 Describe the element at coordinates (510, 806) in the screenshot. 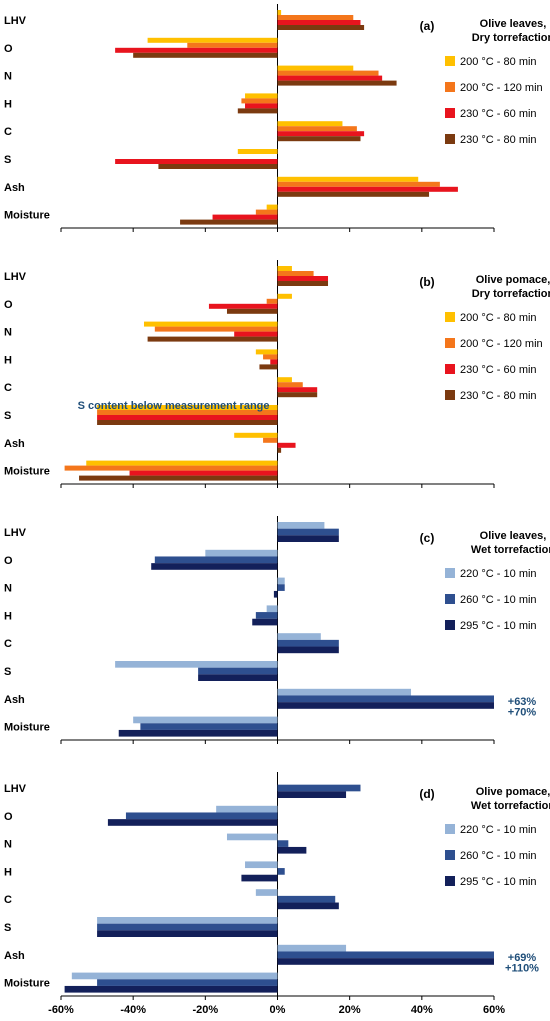

I see `panel-title: Wet torrefaction` at that location.